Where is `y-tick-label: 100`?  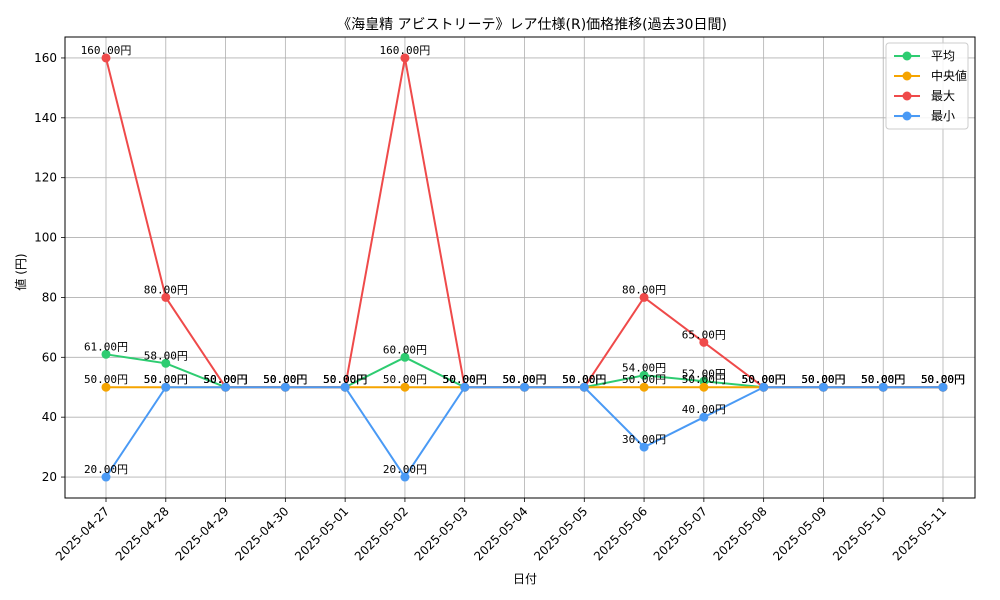 y-tick-label: 100 is located at coordinates (45, 238).